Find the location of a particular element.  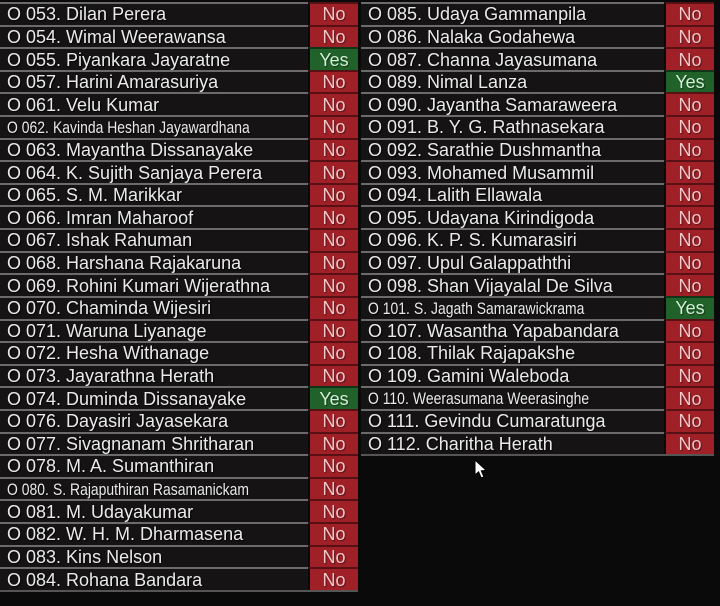

member-line: O 096. K. P. S. Kumarasiri is located at coordinates (472, 240).